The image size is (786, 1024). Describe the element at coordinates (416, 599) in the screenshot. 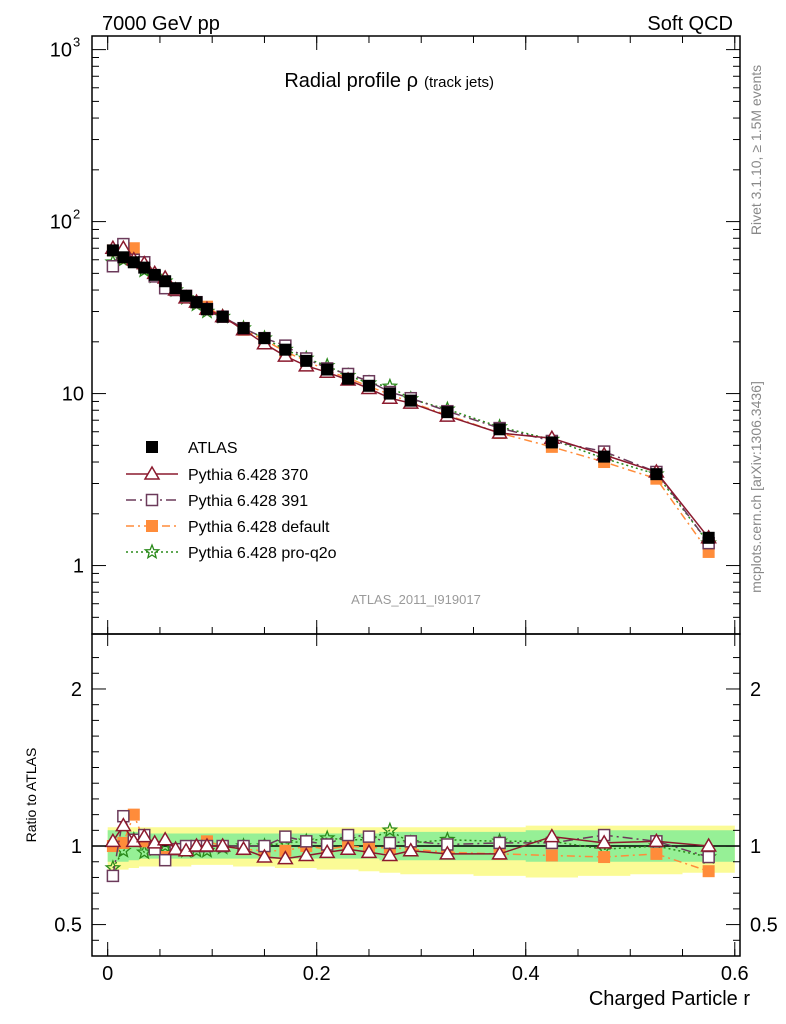

I see `analysis-watermark: ATLAS_2011_I919017` at that location.